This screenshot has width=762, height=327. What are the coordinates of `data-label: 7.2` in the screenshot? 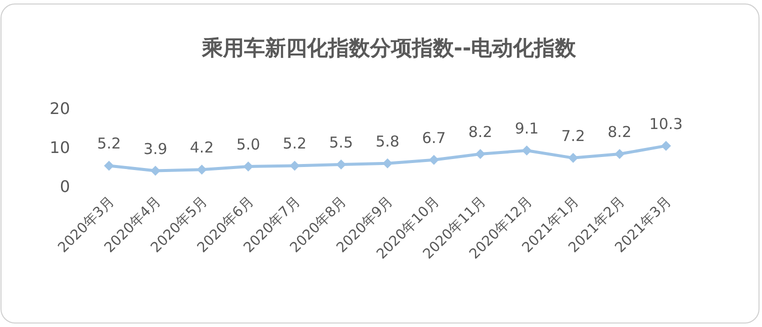 It's located at (573, 135).